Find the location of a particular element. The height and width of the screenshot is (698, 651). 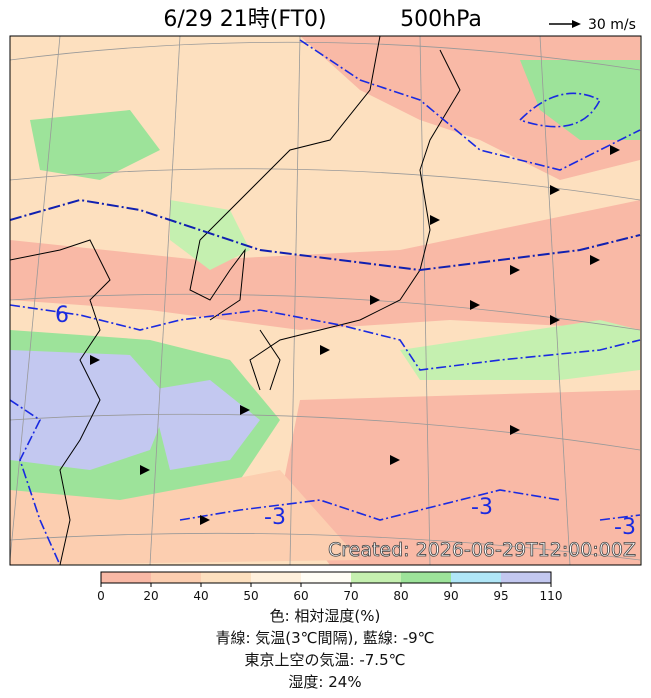

caption: 東京上空の気温: -7.5℃ is located at coordinates (325, 660).